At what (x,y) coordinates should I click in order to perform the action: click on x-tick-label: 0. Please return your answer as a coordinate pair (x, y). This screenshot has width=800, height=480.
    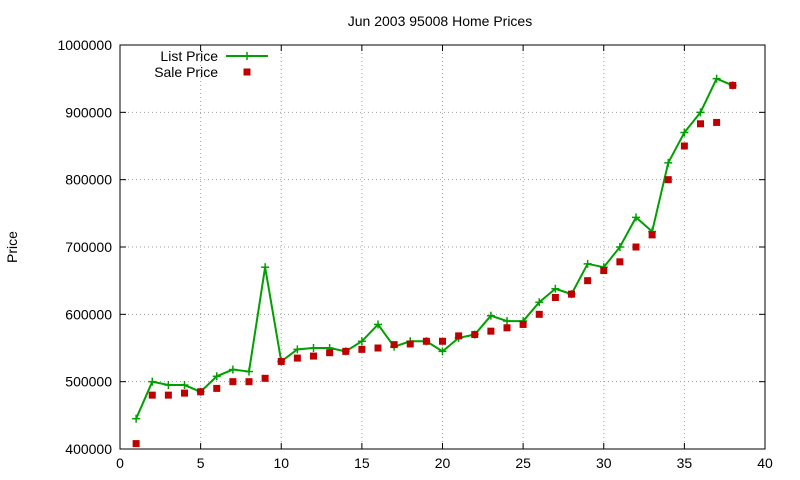
    Looking at the image, I should click on (120, 463).